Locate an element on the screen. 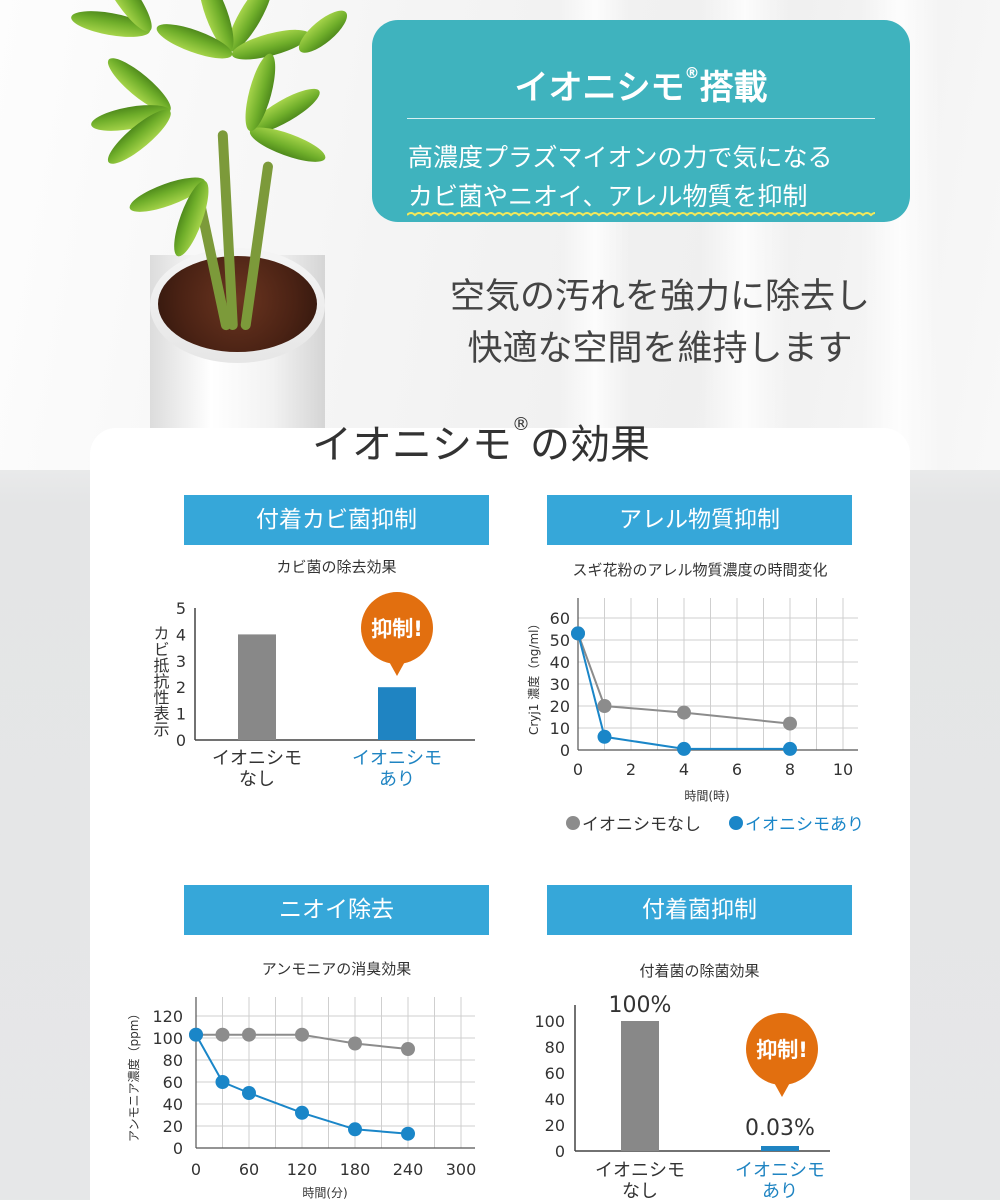 The height and width of the screenshot is (1200, 1000). y-tick-label: 30 is located at coordinates (560, 684).